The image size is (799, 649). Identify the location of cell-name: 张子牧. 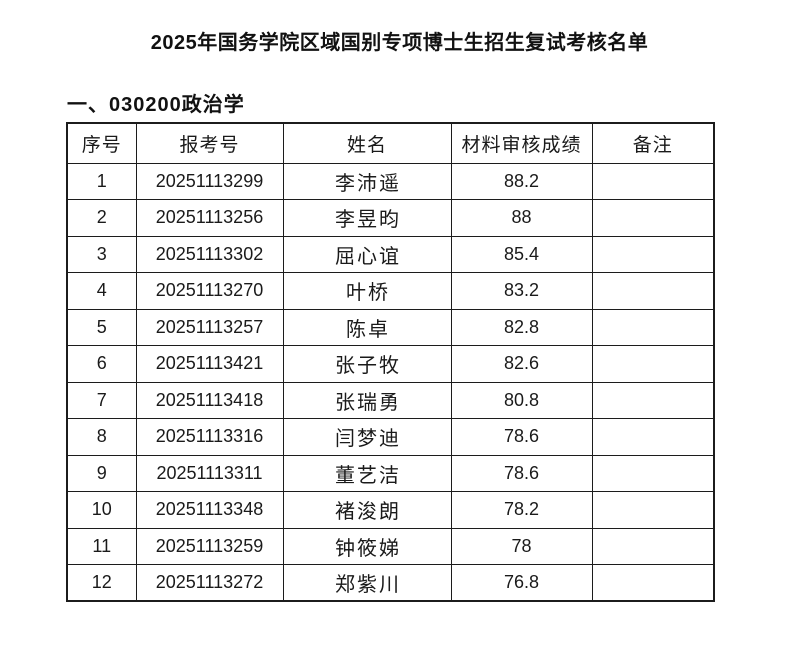
(367, 364).